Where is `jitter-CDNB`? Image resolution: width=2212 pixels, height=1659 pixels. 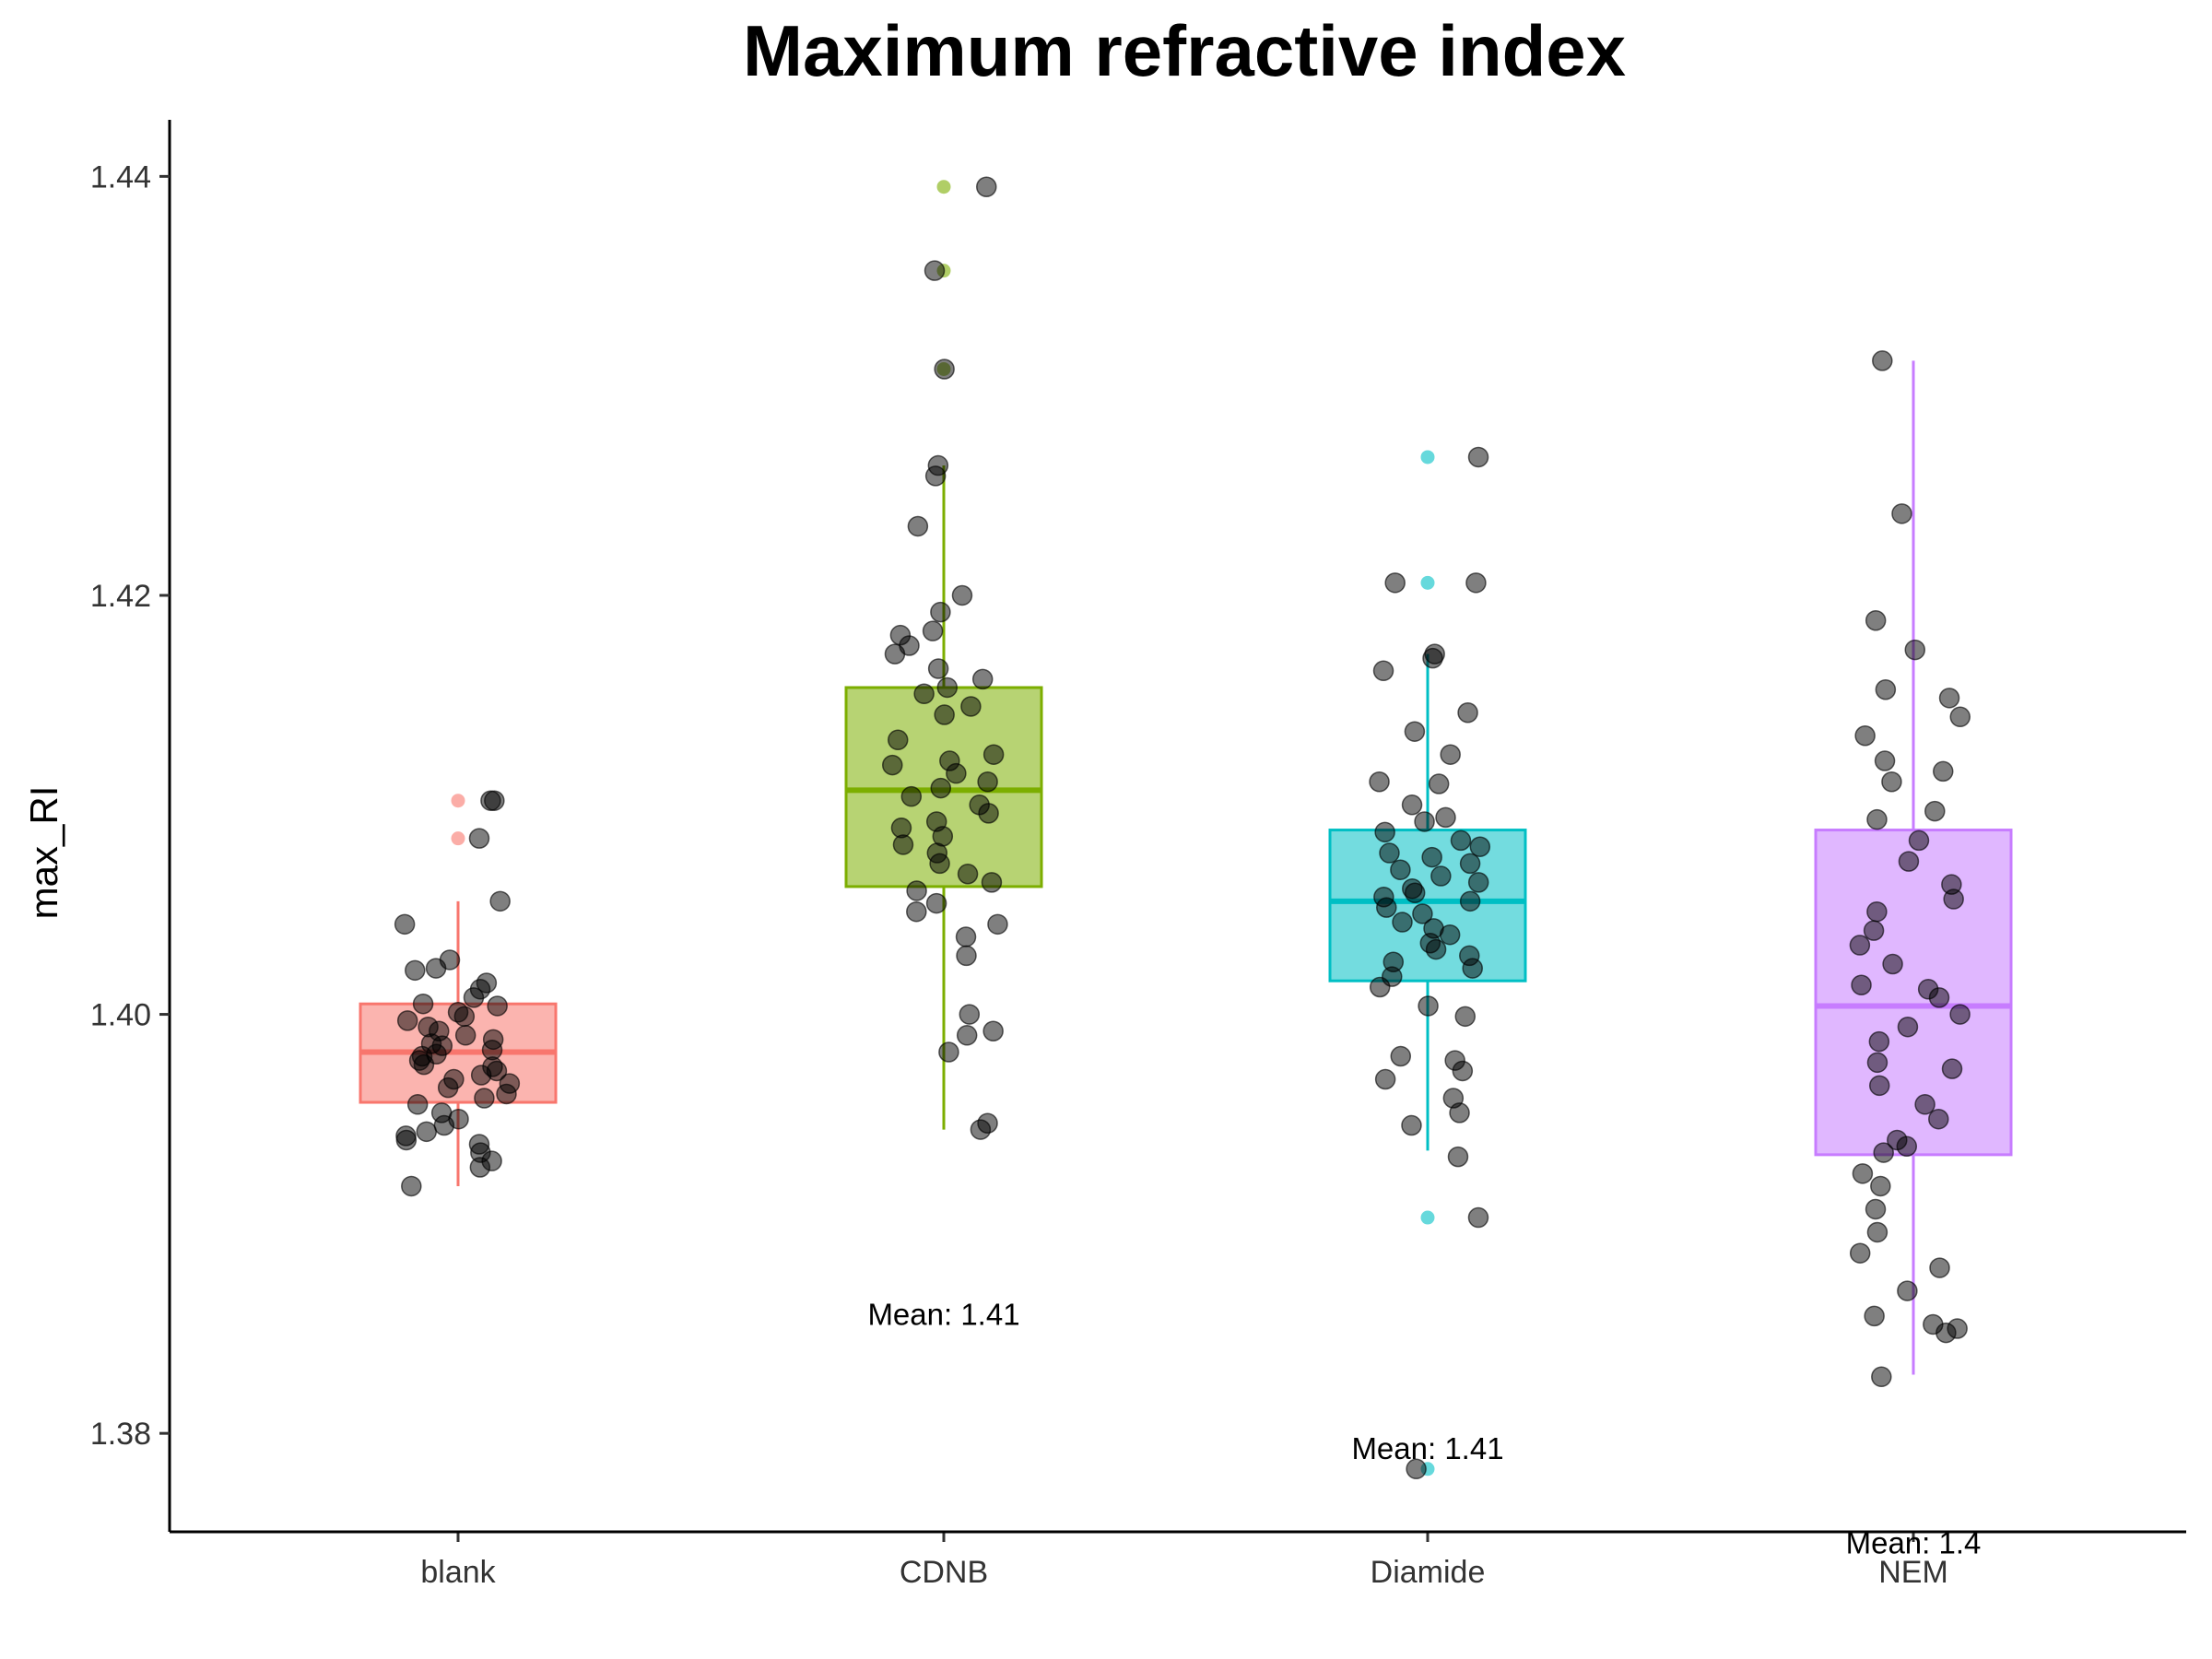 jitter-CDNB is located at coordinates (945, 658).